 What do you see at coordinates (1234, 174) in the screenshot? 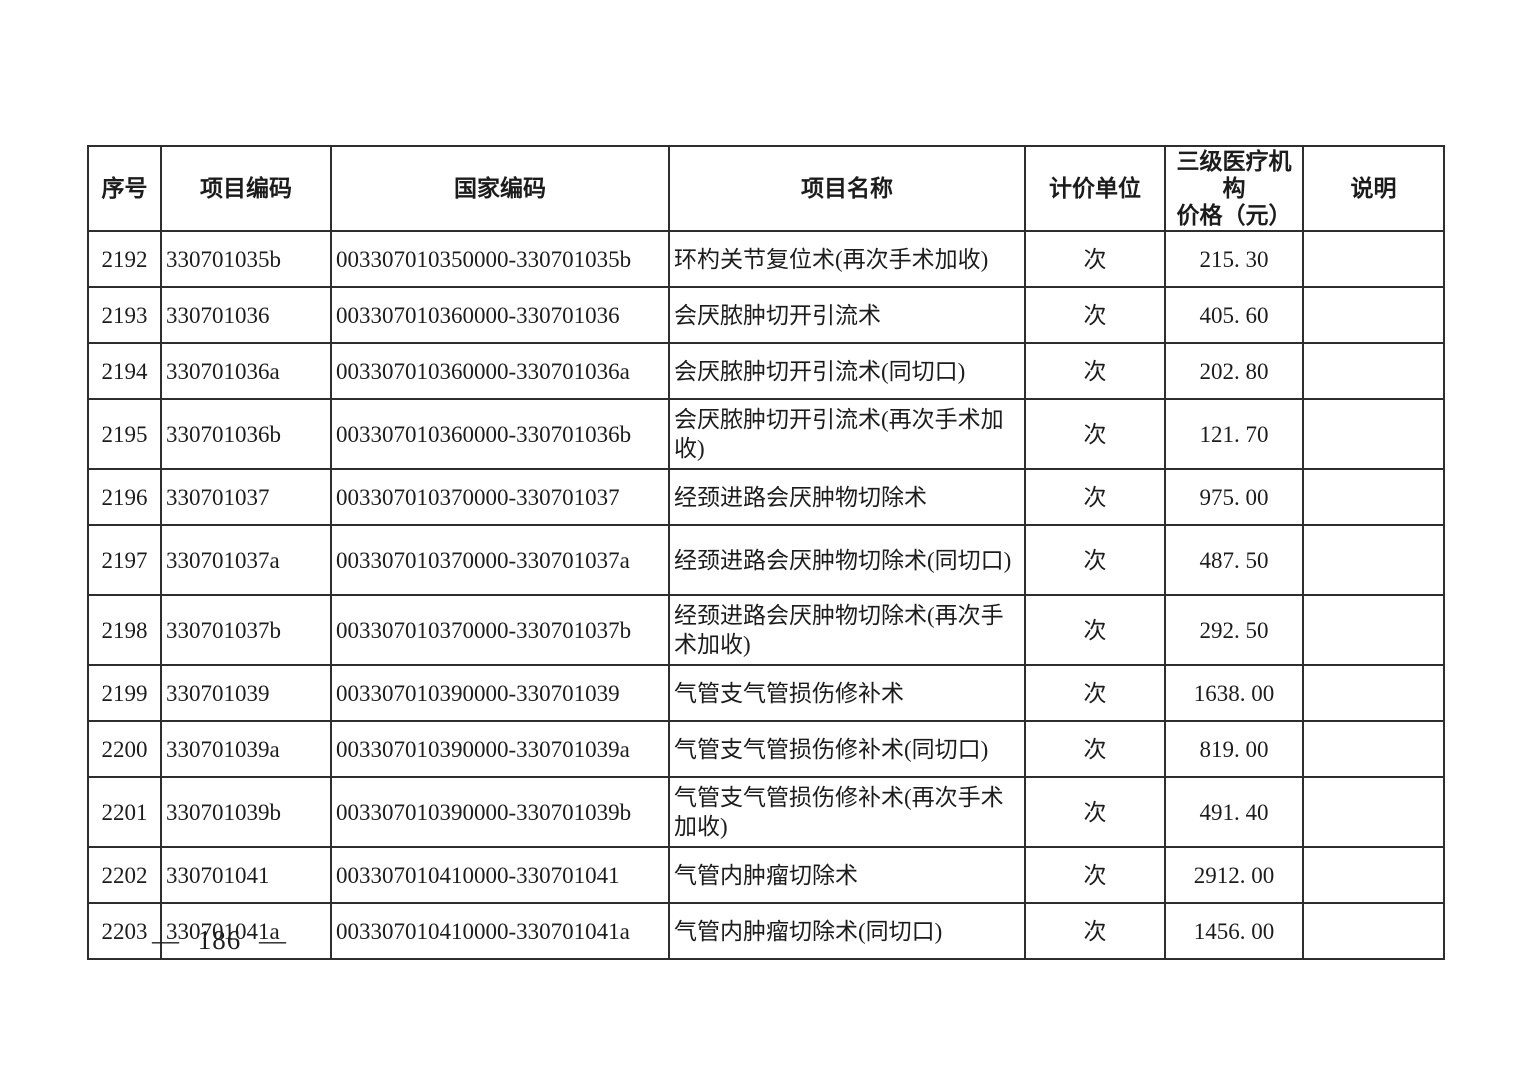
I see `header-price-line1: 三级医疗机构` at bounding box center [1234, 174].